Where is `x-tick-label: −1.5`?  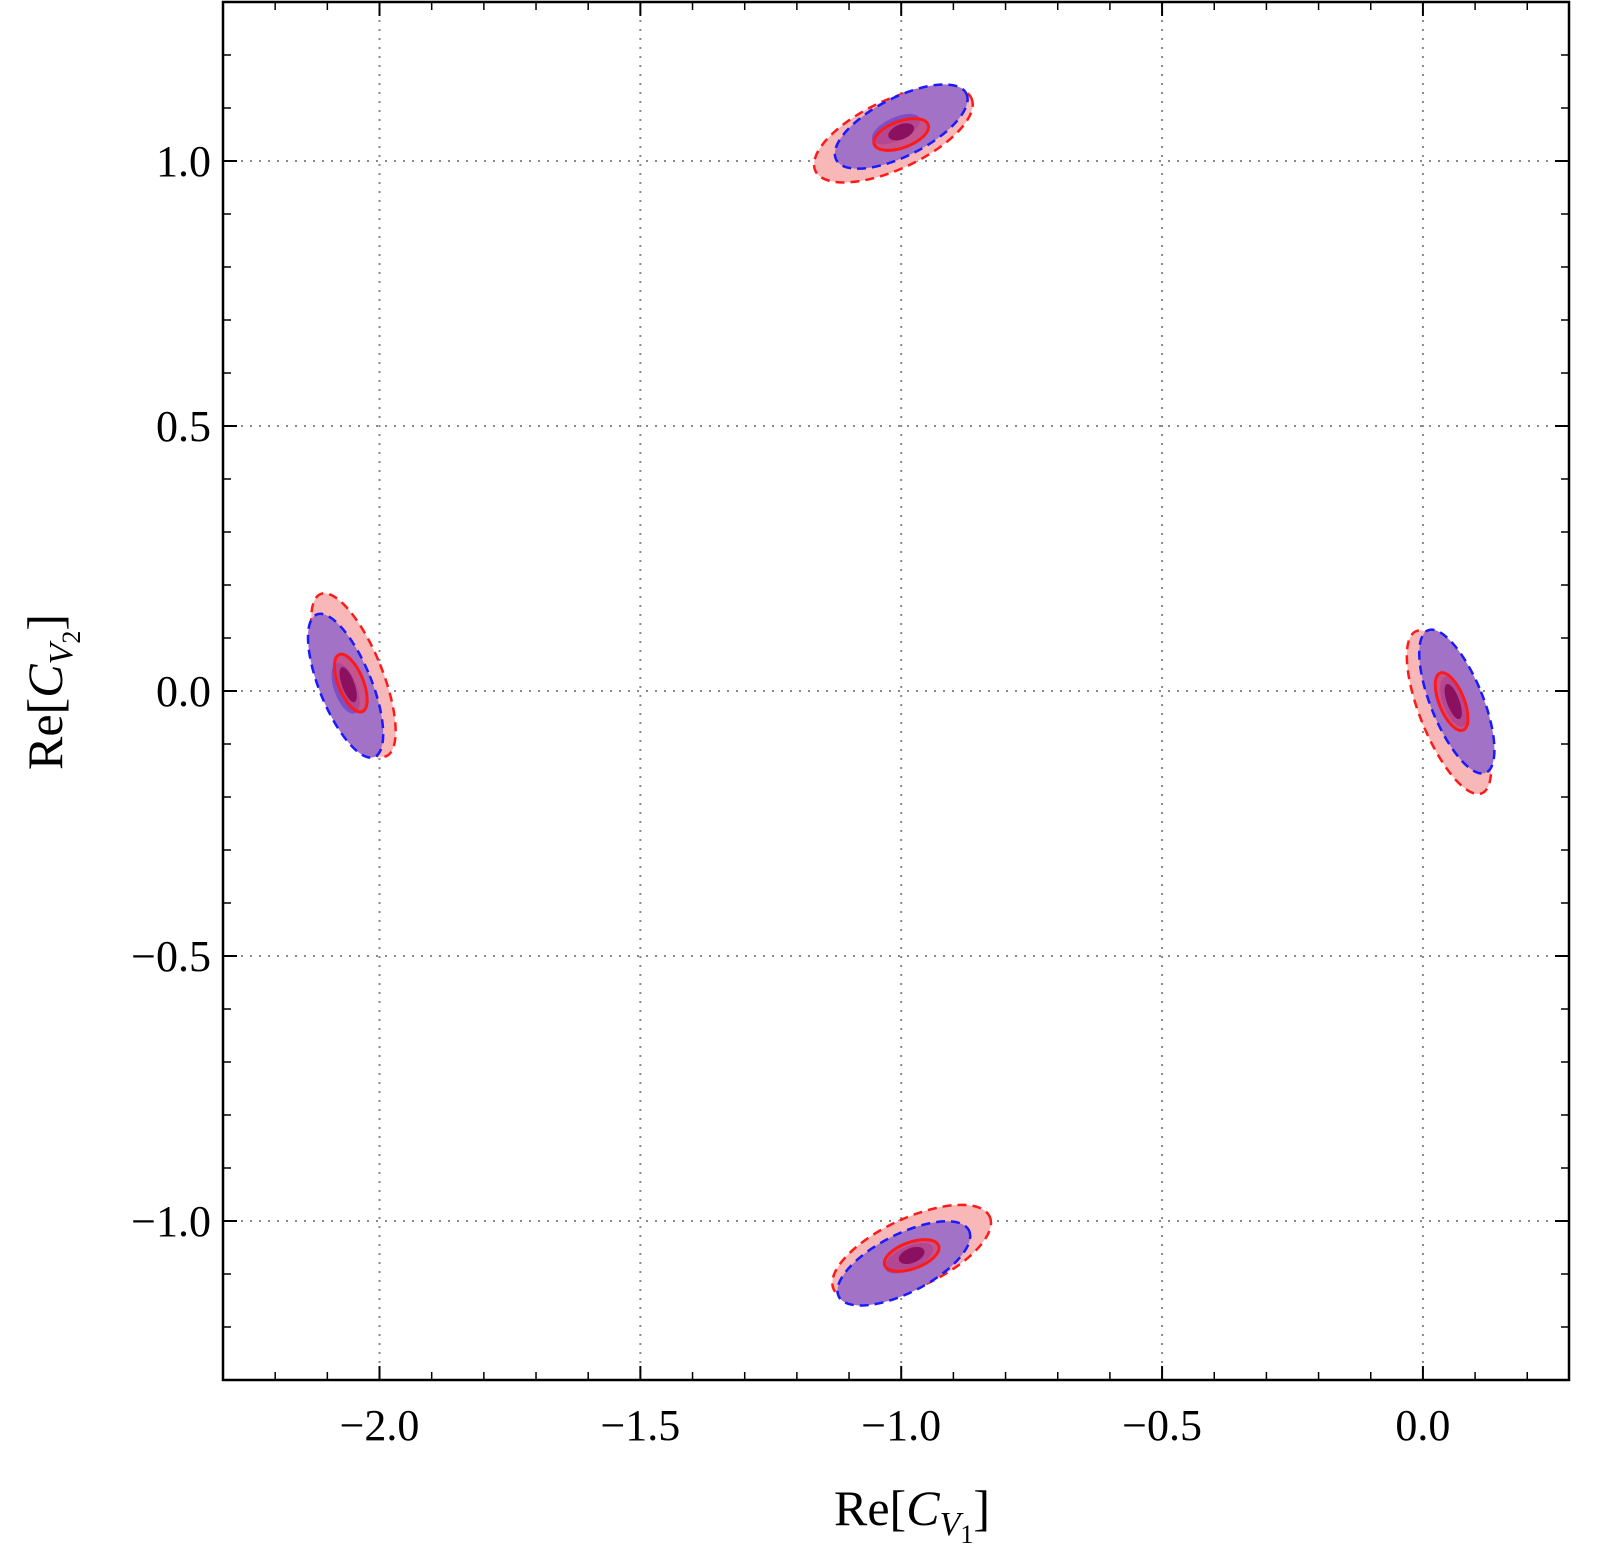
x-tick-label: −1.5 is located at coordinates (640, 1425).